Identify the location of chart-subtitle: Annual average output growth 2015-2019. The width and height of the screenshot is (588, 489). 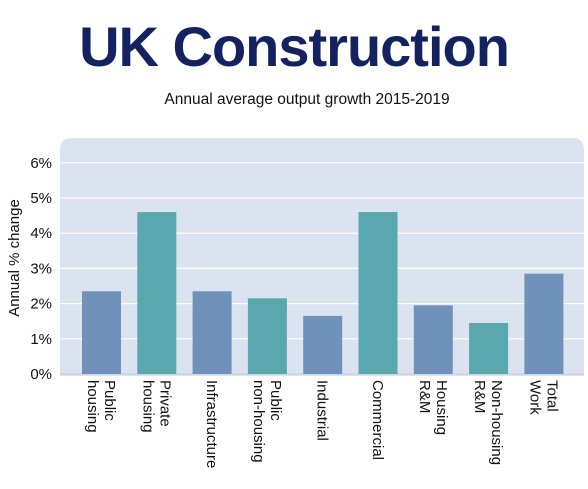
(307, 99).